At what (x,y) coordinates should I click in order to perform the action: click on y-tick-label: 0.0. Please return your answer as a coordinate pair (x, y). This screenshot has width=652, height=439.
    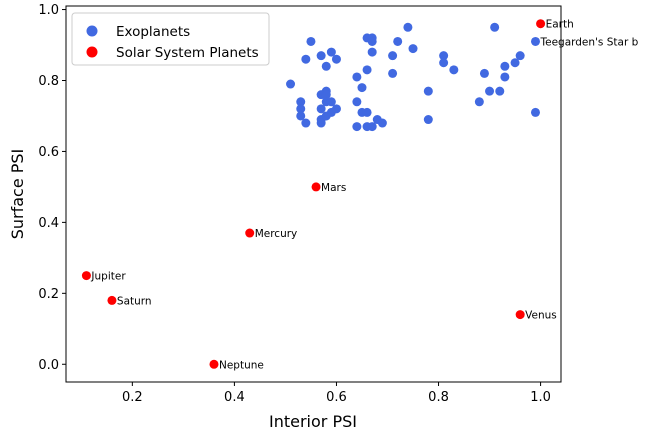
    Looking at the image, I should click on (48, 365).